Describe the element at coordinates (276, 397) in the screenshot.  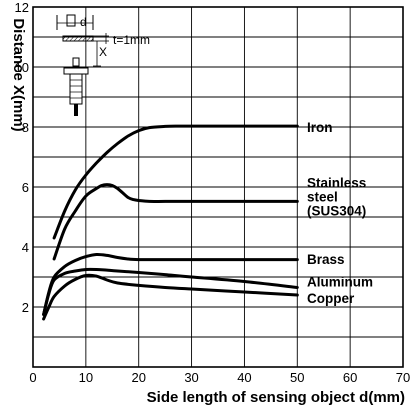
I see `x-axis-title: Side length of sensing object d(mm)` at that location.